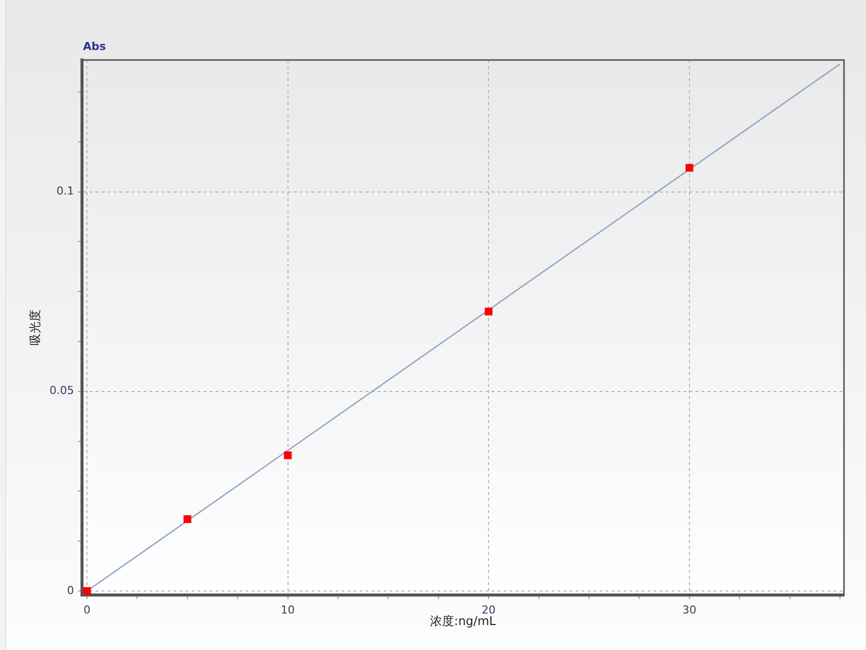 The width and height of the screenshot is (866, 650). Describe the element at coordinates (689, 609) in the screenshot. I see `x-tick-label: 30` at that location.